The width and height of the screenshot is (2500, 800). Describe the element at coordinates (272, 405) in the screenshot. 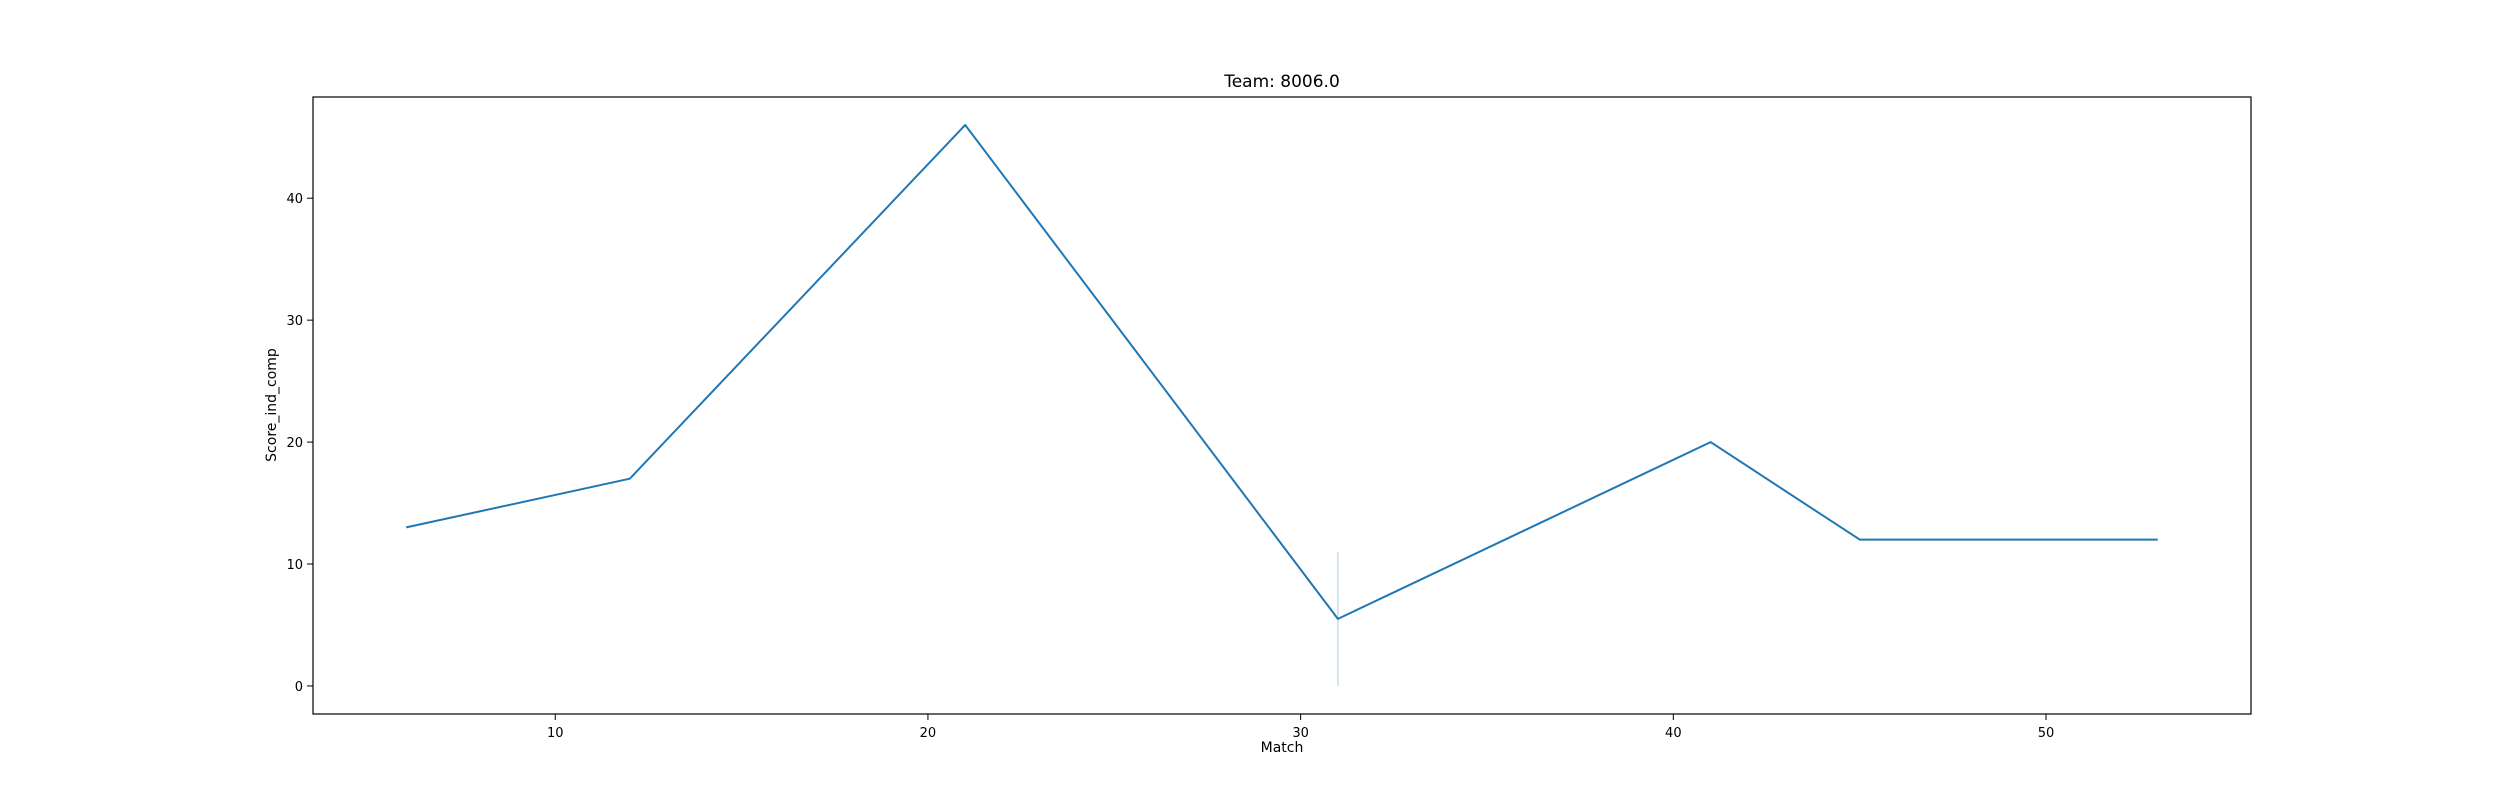

I see `y-axis-label: Score_ind_comp` at that location.